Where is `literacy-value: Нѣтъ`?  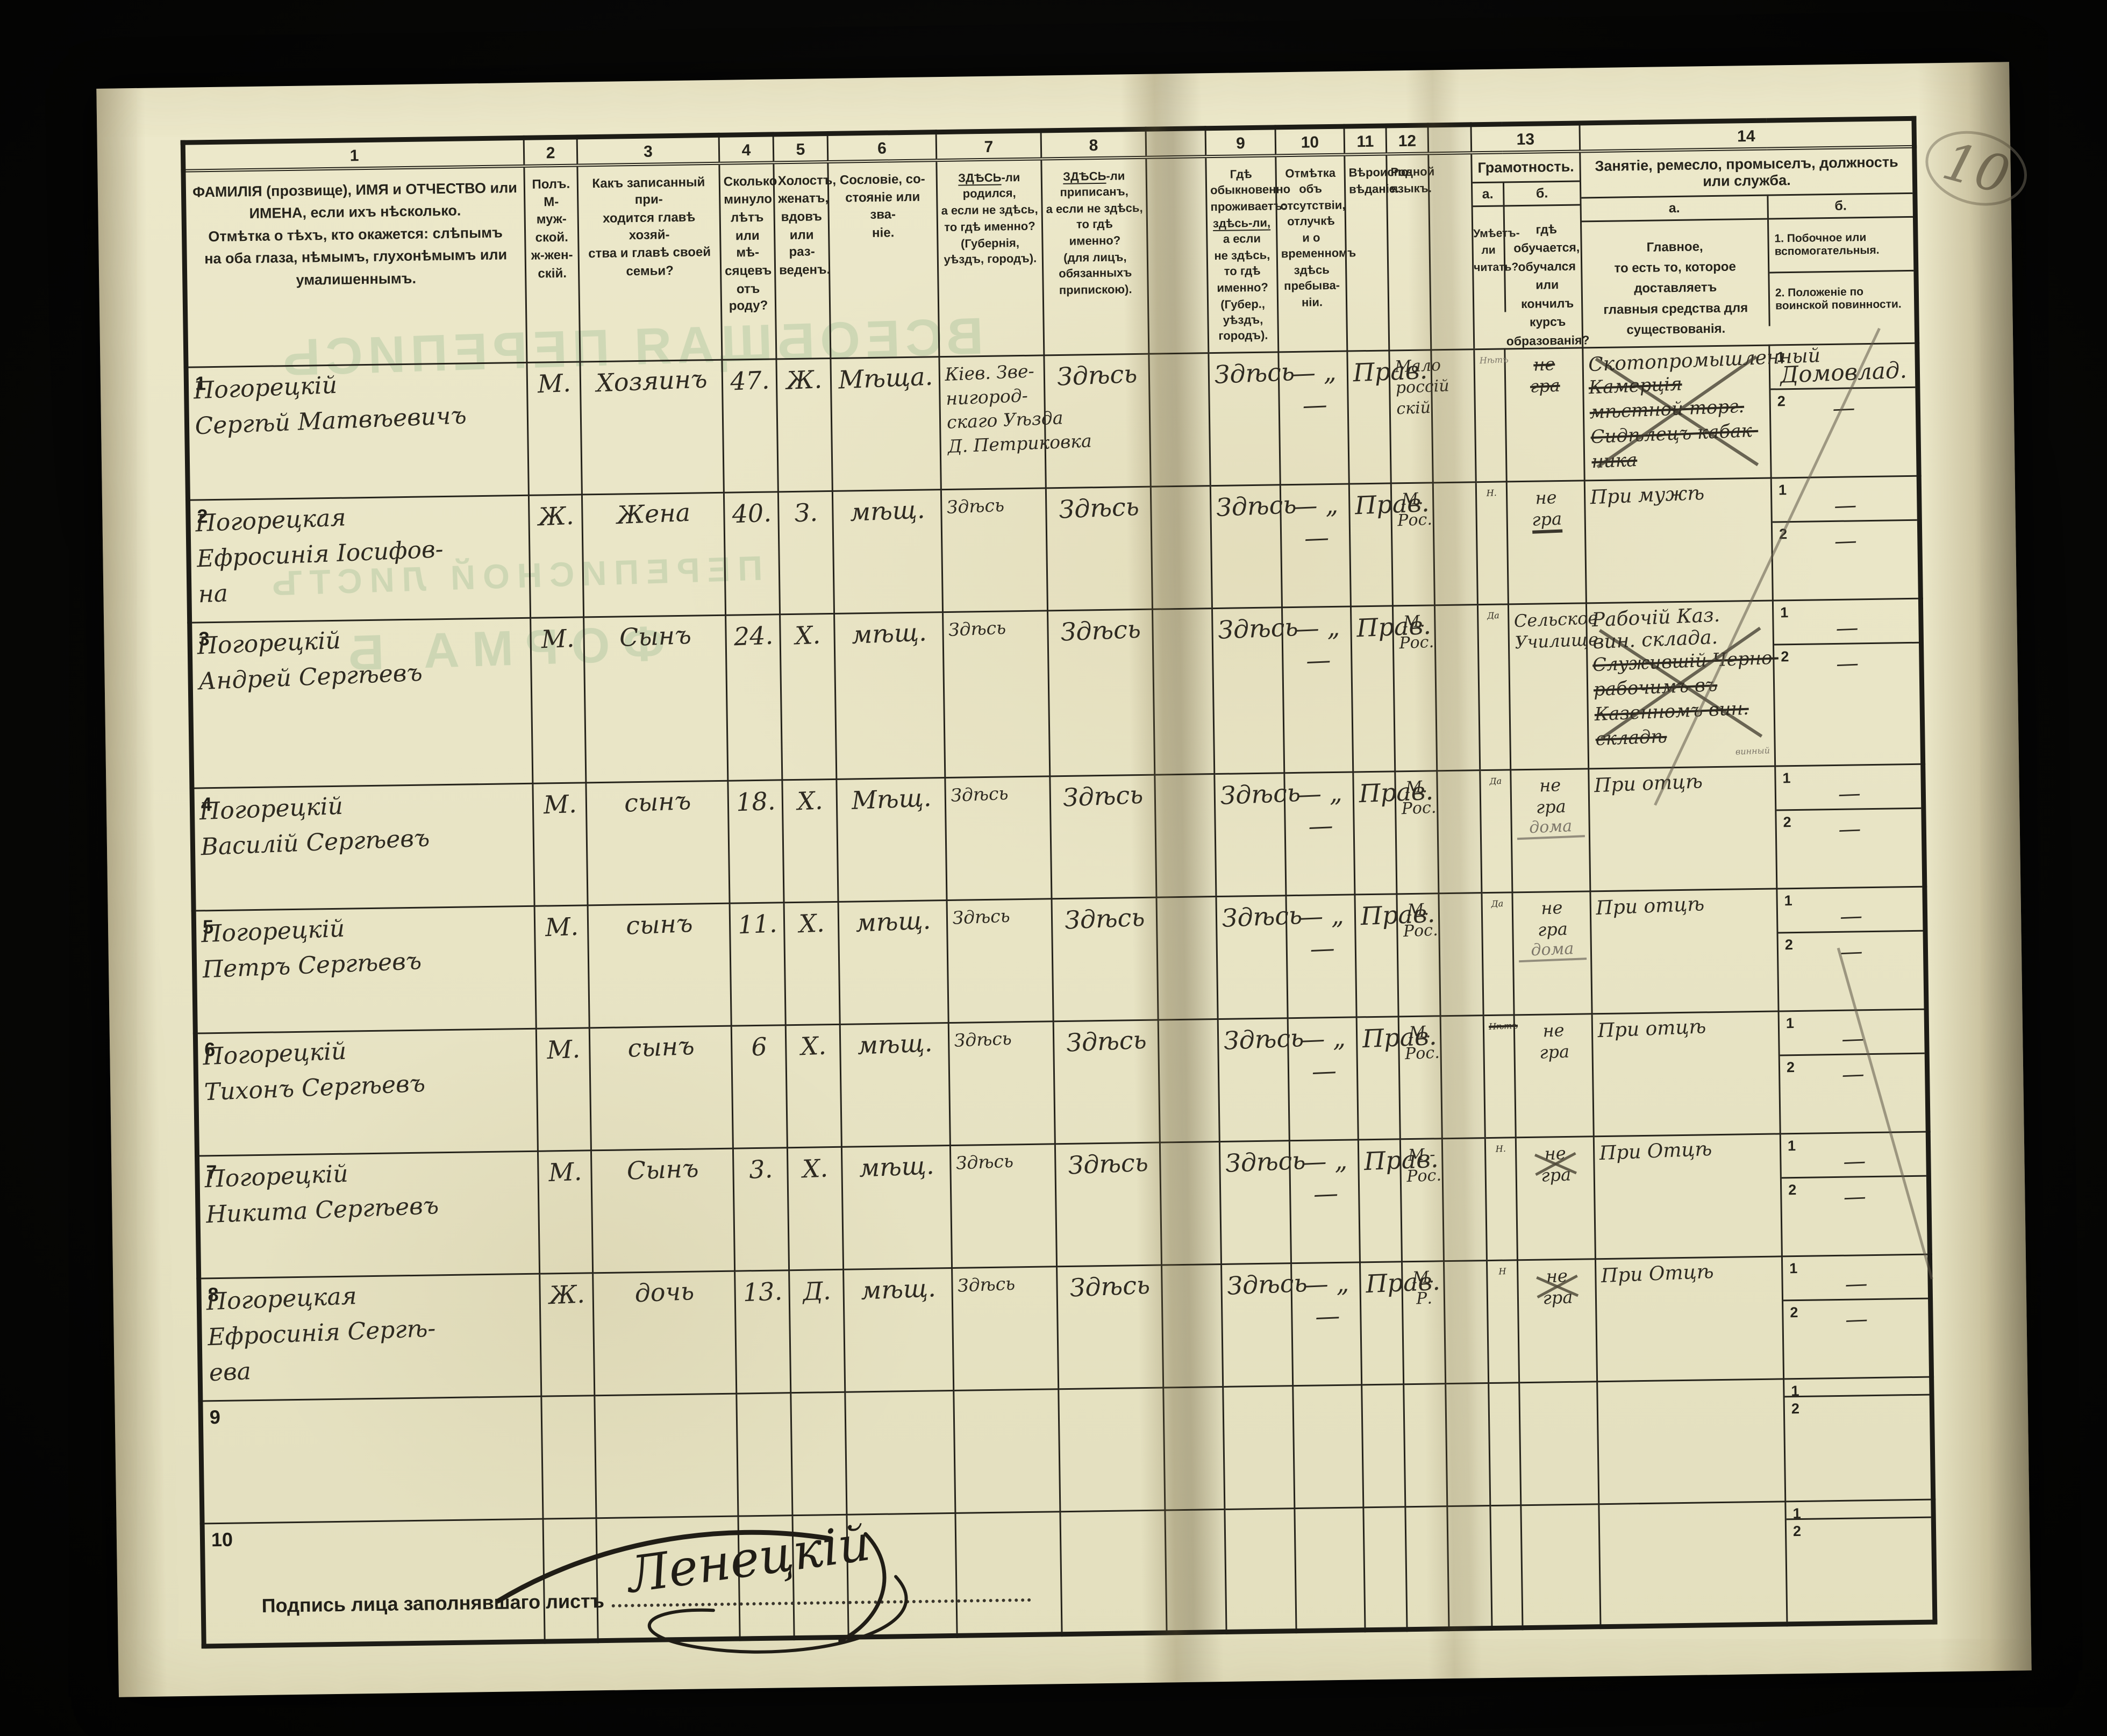
literacy-value: Нѣтъ is located at coordinates (1494, 360).